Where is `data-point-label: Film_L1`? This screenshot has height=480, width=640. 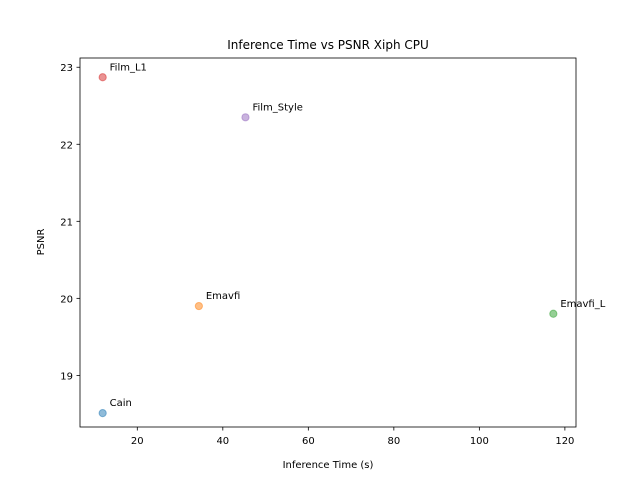 data-point-label: Film_L1 is located at coordinates (128, 67).